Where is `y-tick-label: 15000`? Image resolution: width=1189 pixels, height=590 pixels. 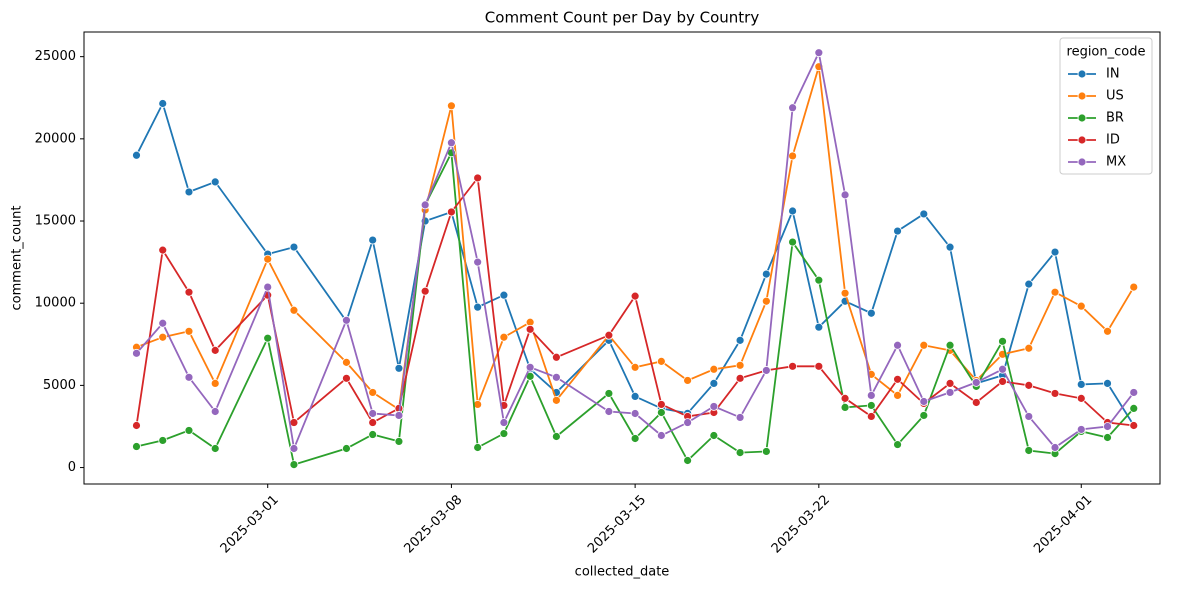
y-tick-label: 15000 is located at coordinates (55, 221).